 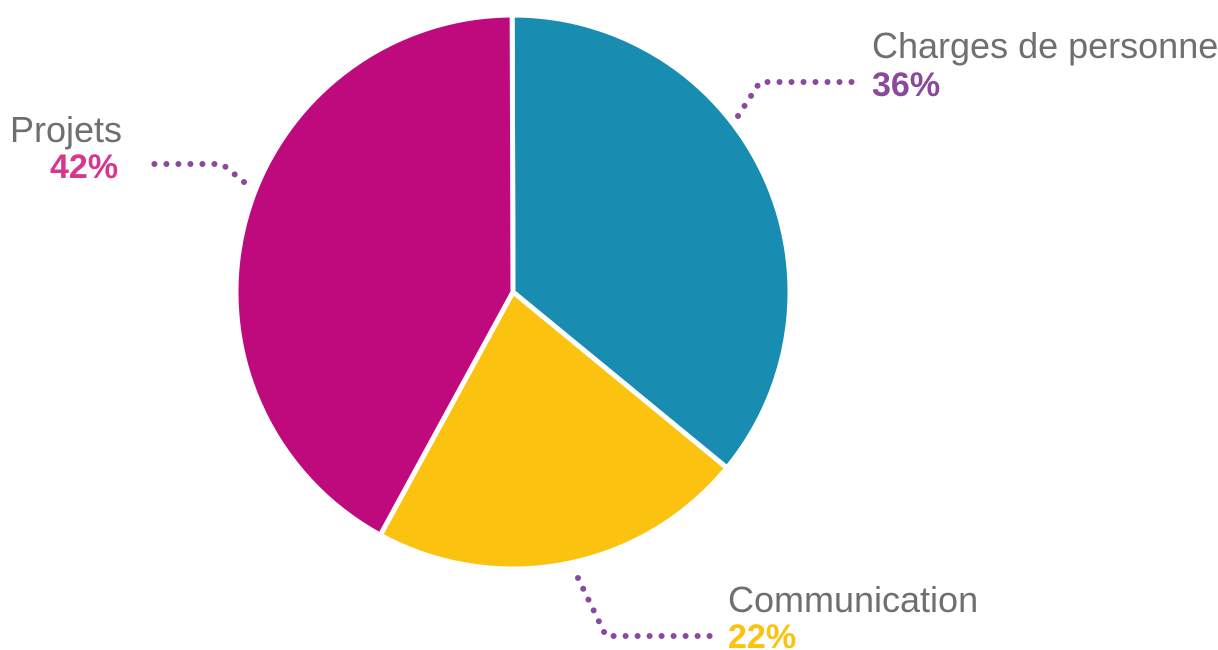 I want to click on slice-value-projets: 42%, so click(x=84, y=167).